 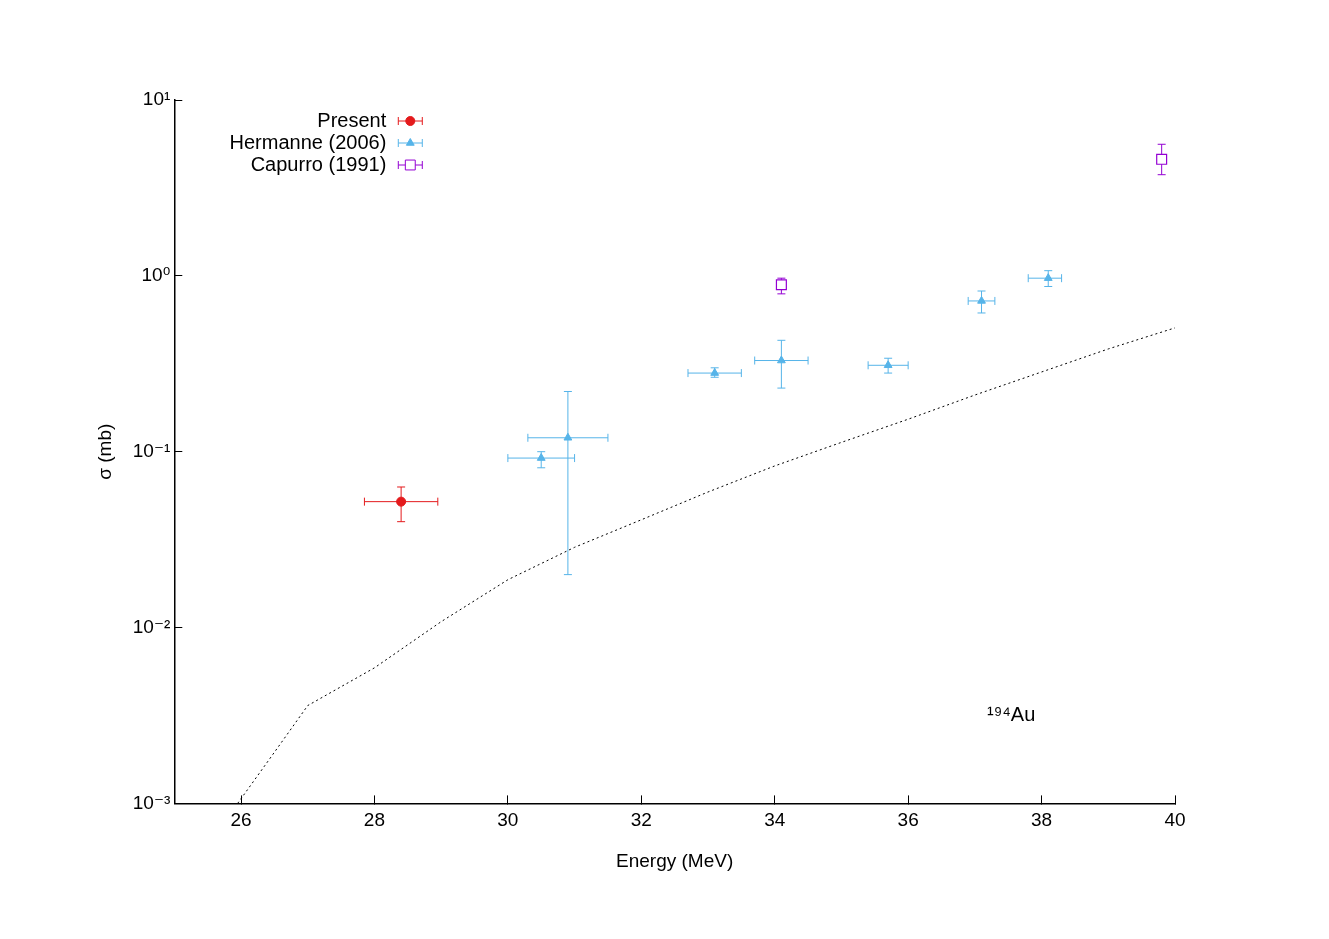 I want to click on y-tick-label: 10⁰, so click(x=156, y=275).